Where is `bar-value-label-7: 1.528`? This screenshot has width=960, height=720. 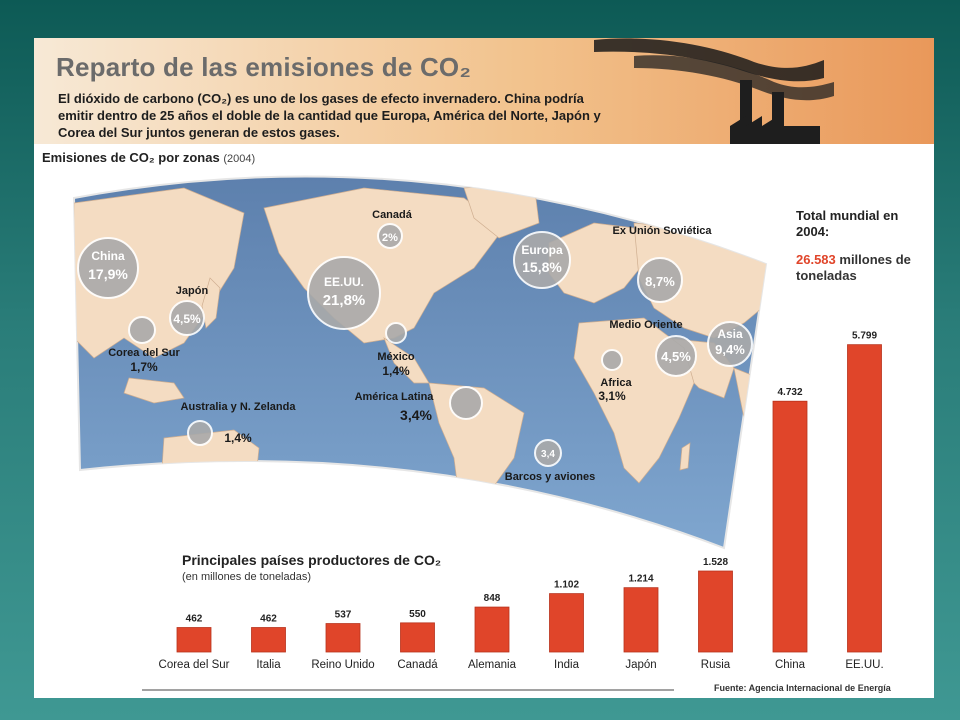 bar-value-label-7: 1.528 is located at coordinates (715, 562).